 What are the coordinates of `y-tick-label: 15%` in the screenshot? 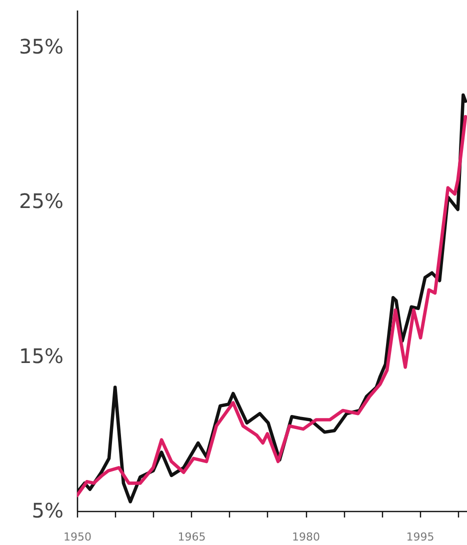 It's located at (41, 356).